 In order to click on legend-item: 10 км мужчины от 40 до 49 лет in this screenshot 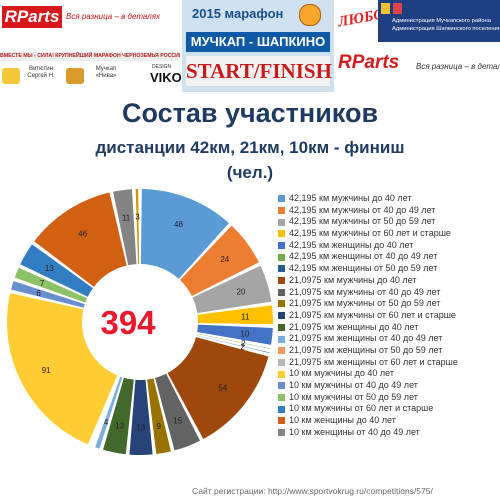, I will do `click(388, 386)`.